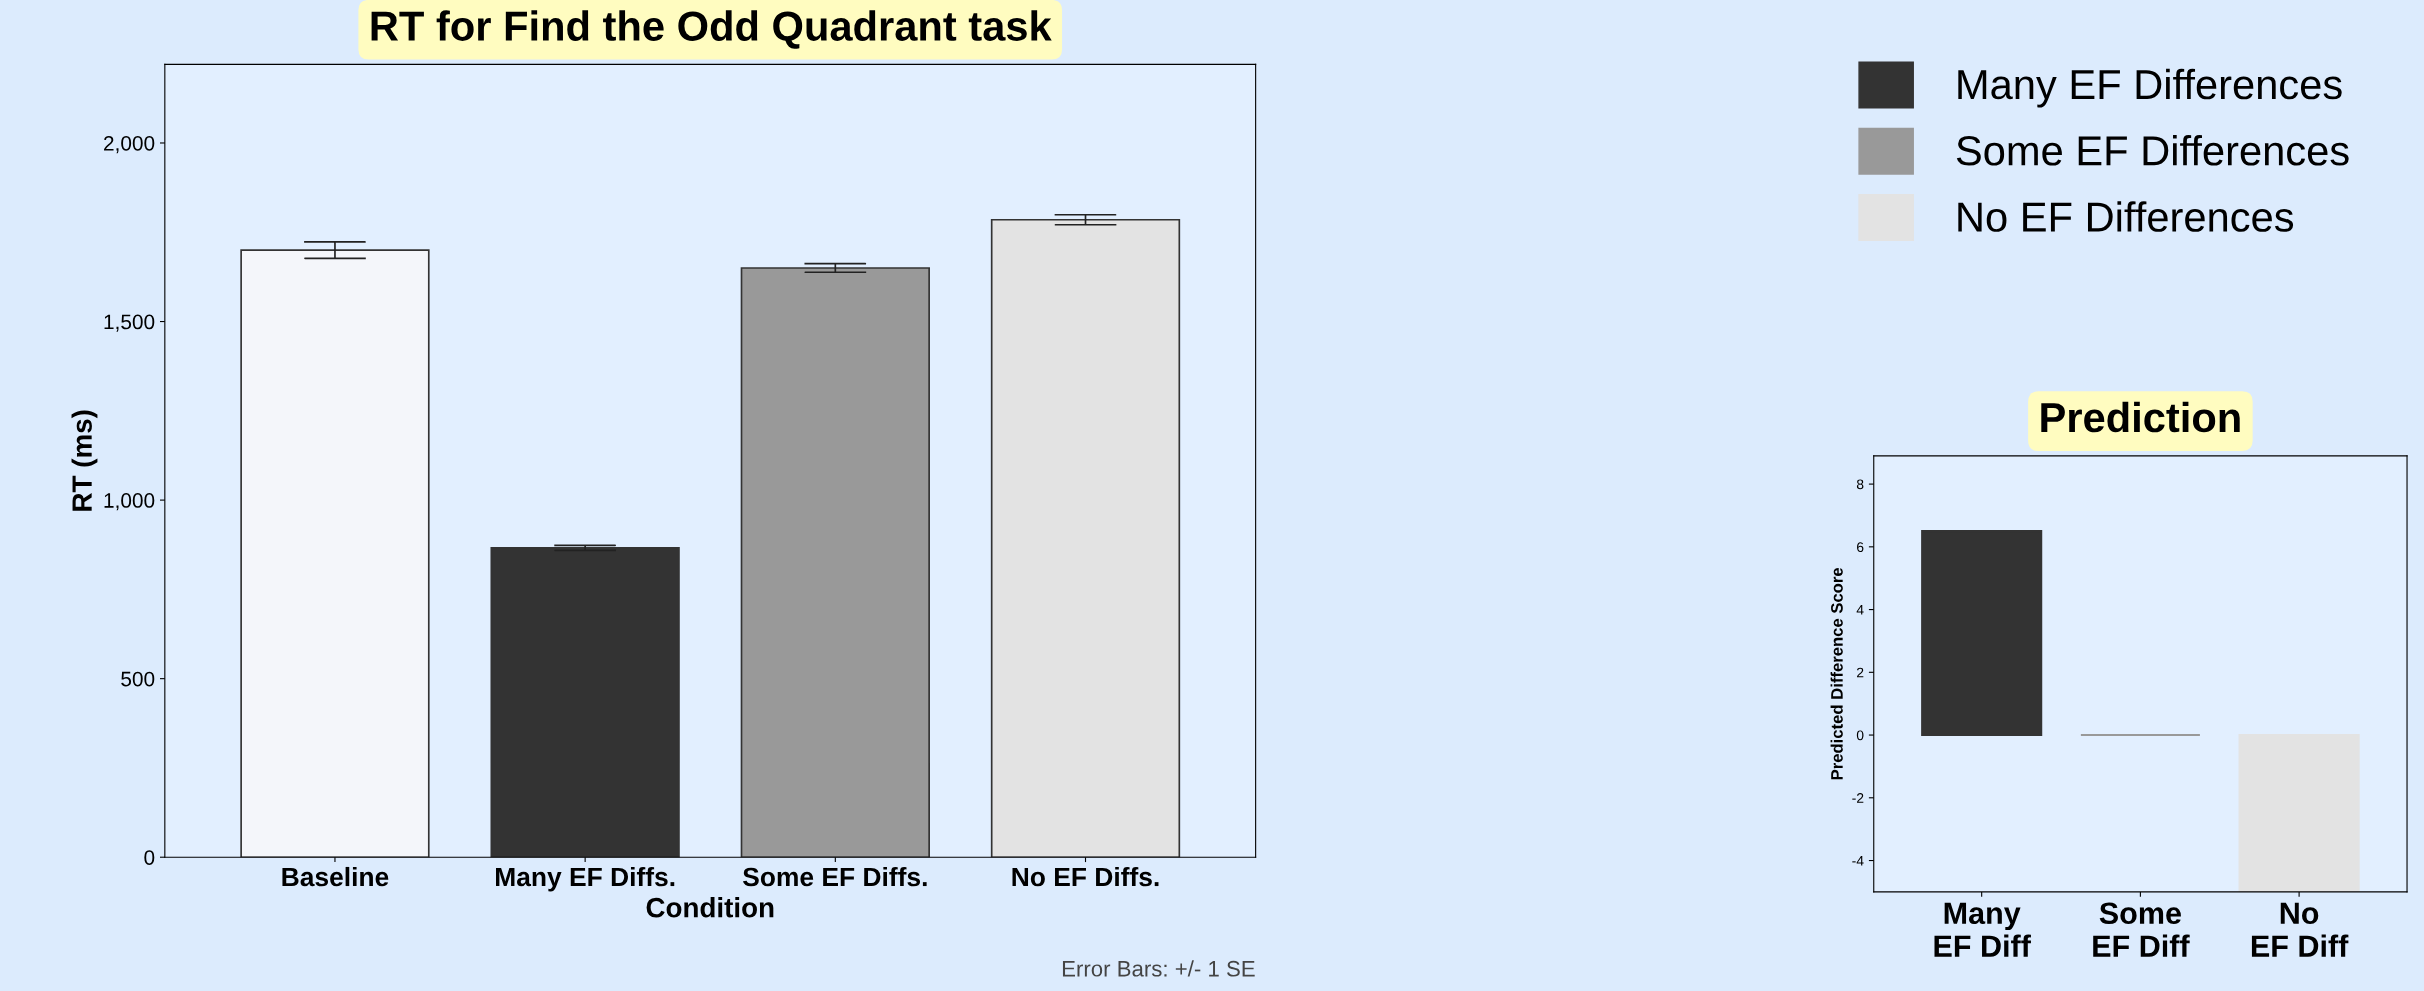 Image resolution: width=2424 pixels, height=991 pixels. Describe the element at coordinates (129, 323) in the screenshot. I see `y-tick-label: 1,500` at that location.